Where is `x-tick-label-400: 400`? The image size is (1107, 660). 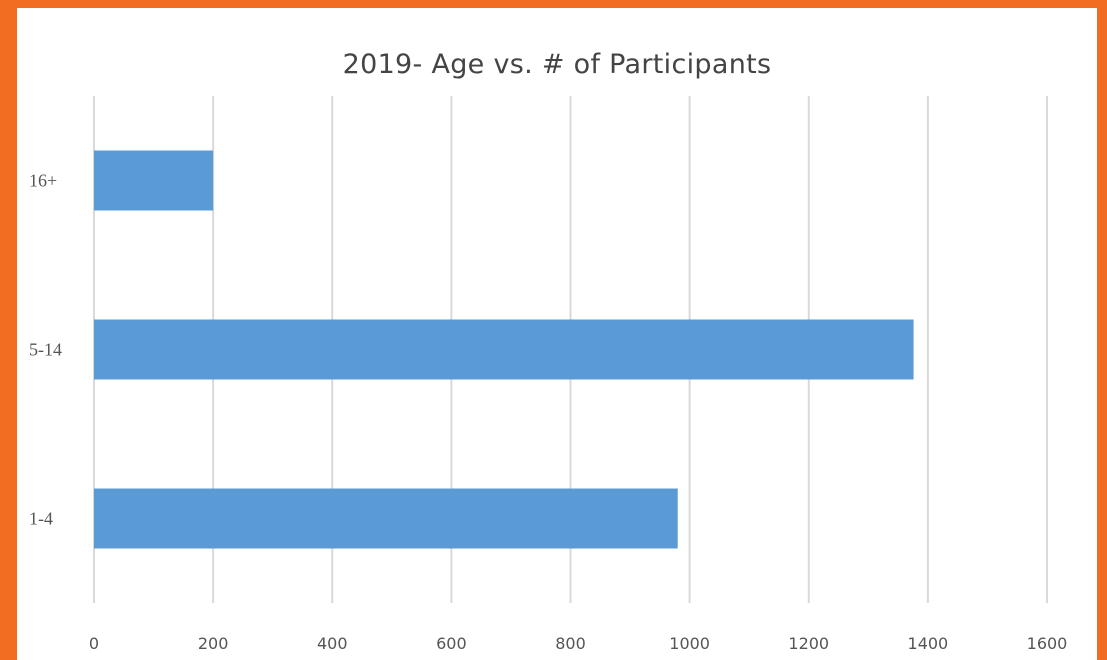
x-tick-label-400: 400 is located at coordinates (332, 643).